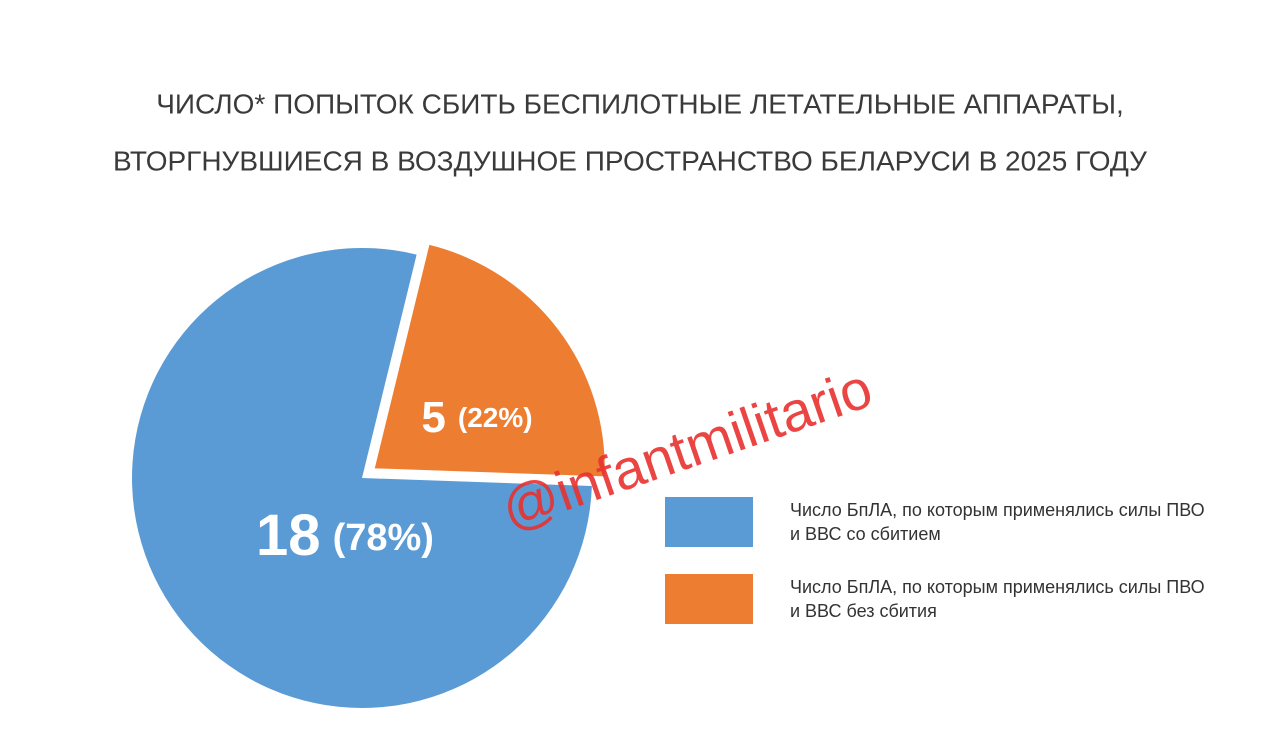  What do you see at coordinates (433, 417) in the screenshot?
I see `value-label: 5` at bounding box center [433, 417].